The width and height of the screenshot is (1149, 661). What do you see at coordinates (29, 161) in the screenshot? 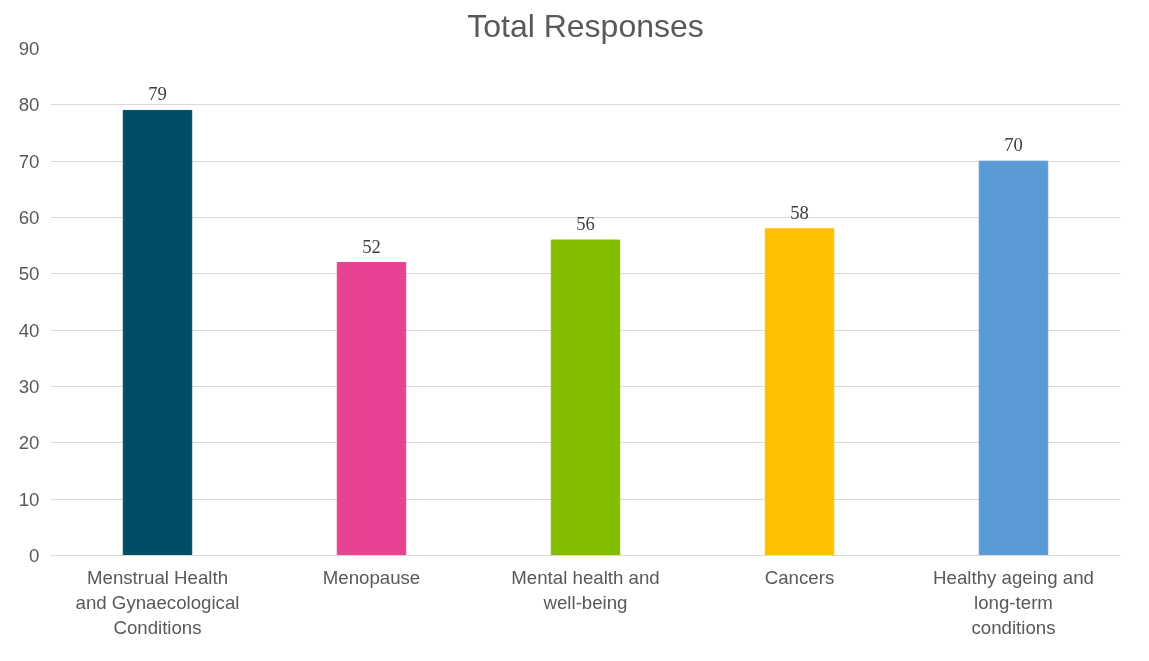
I see `y-tick-label: 70` at bounding box center [29, 161].